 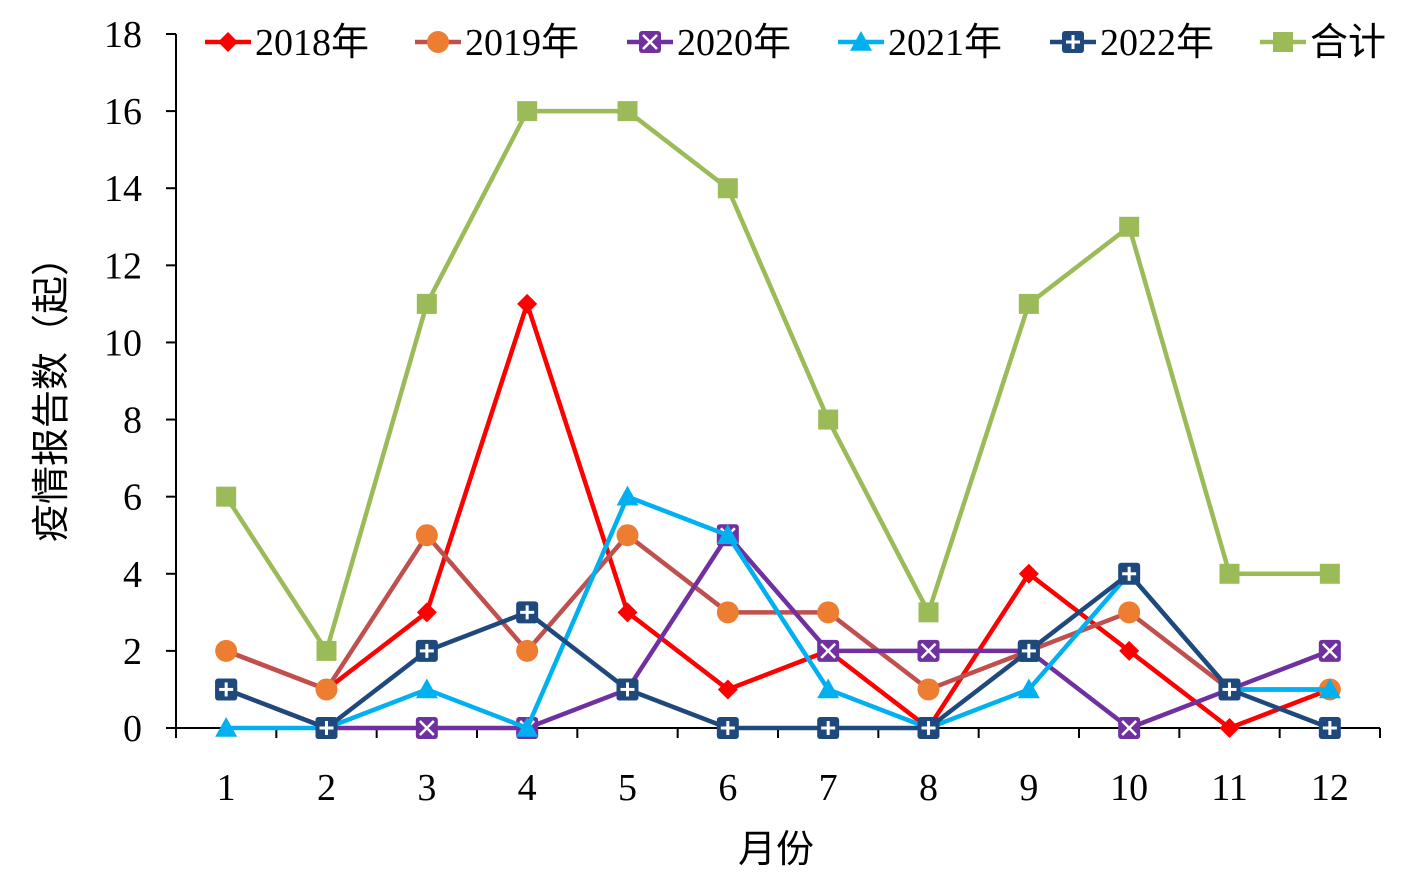 I want to click on x-tick-label: 10, so click(x=1129, y=788).